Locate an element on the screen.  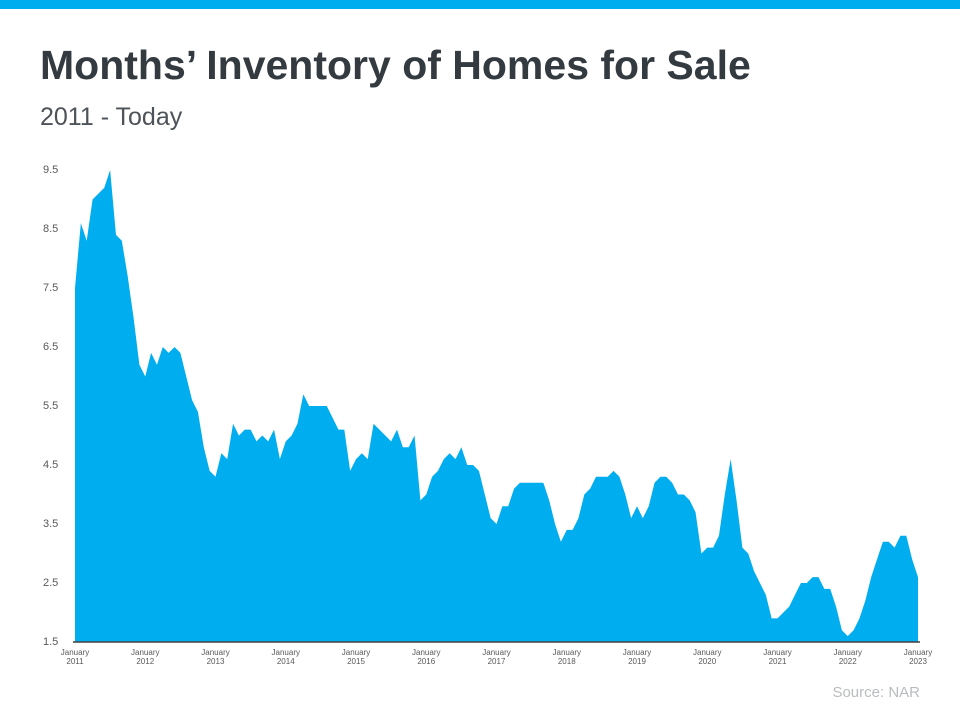
y-tick-label: 3.5 is located at coordinates (50, 524).